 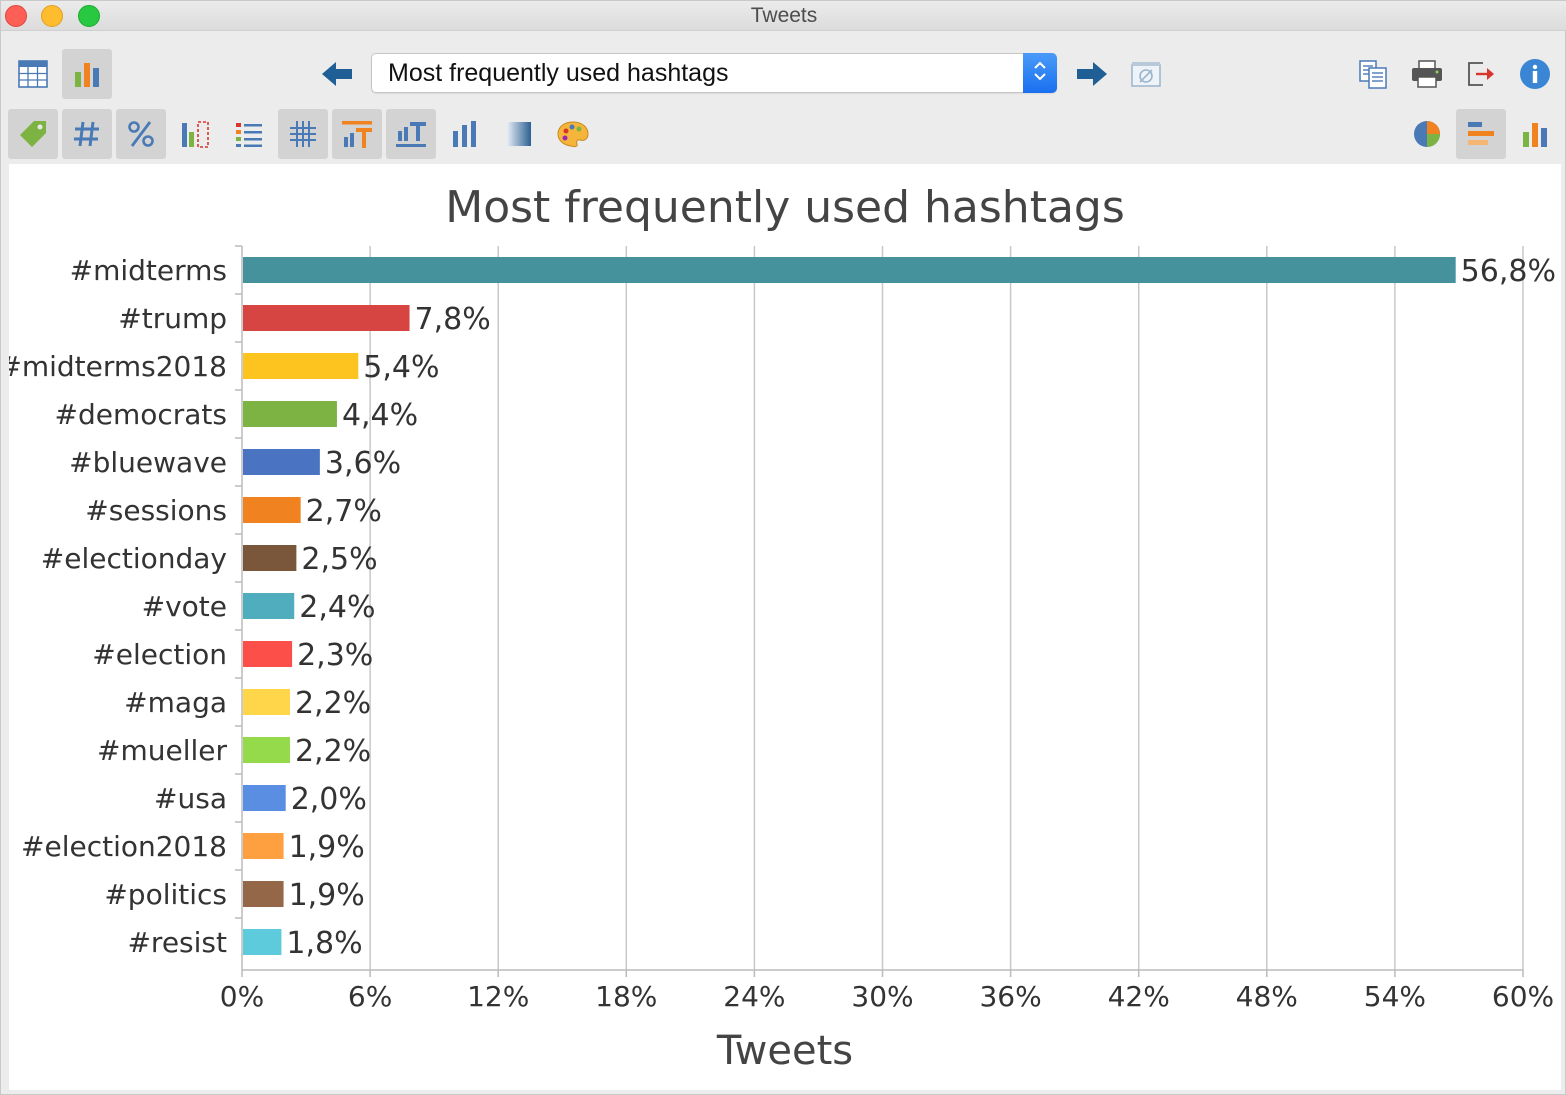 I want to click on sort-bars-button, so click(x=195, y=134).